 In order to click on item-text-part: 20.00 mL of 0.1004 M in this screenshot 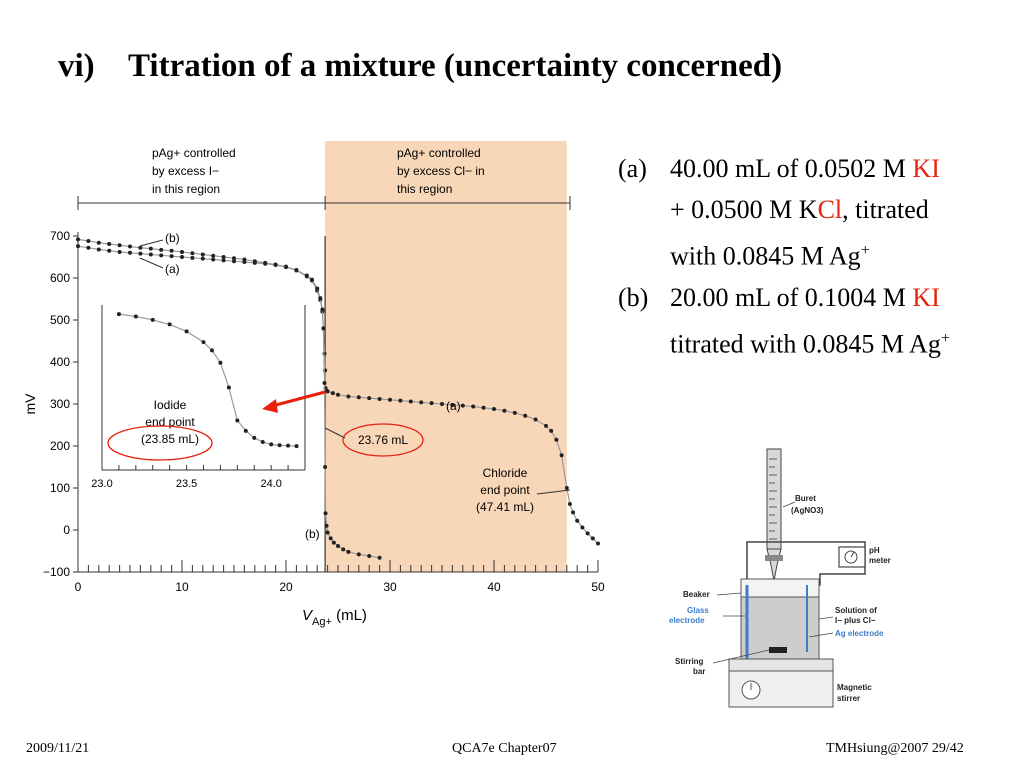, I will do `click(791, 297)`.